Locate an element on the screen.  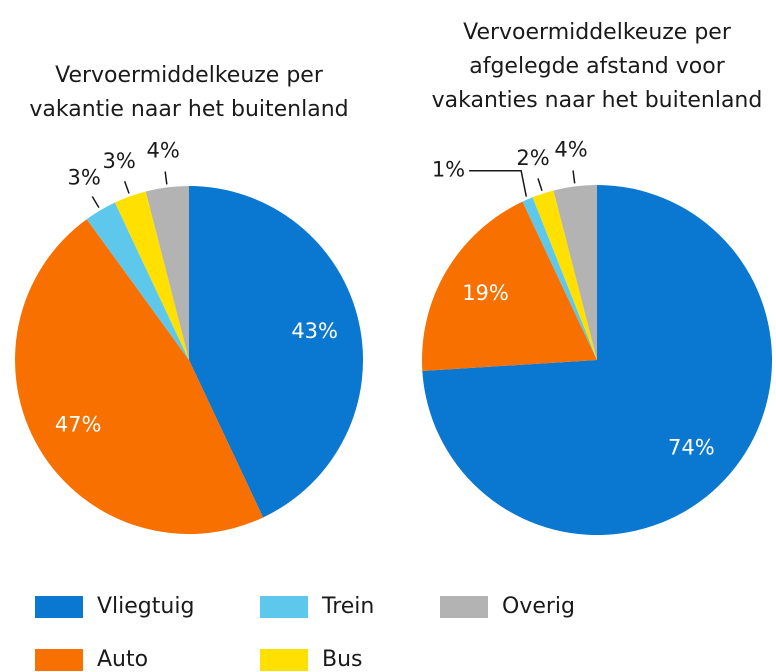
data-label: 2% is located at coordinates (532, 158).